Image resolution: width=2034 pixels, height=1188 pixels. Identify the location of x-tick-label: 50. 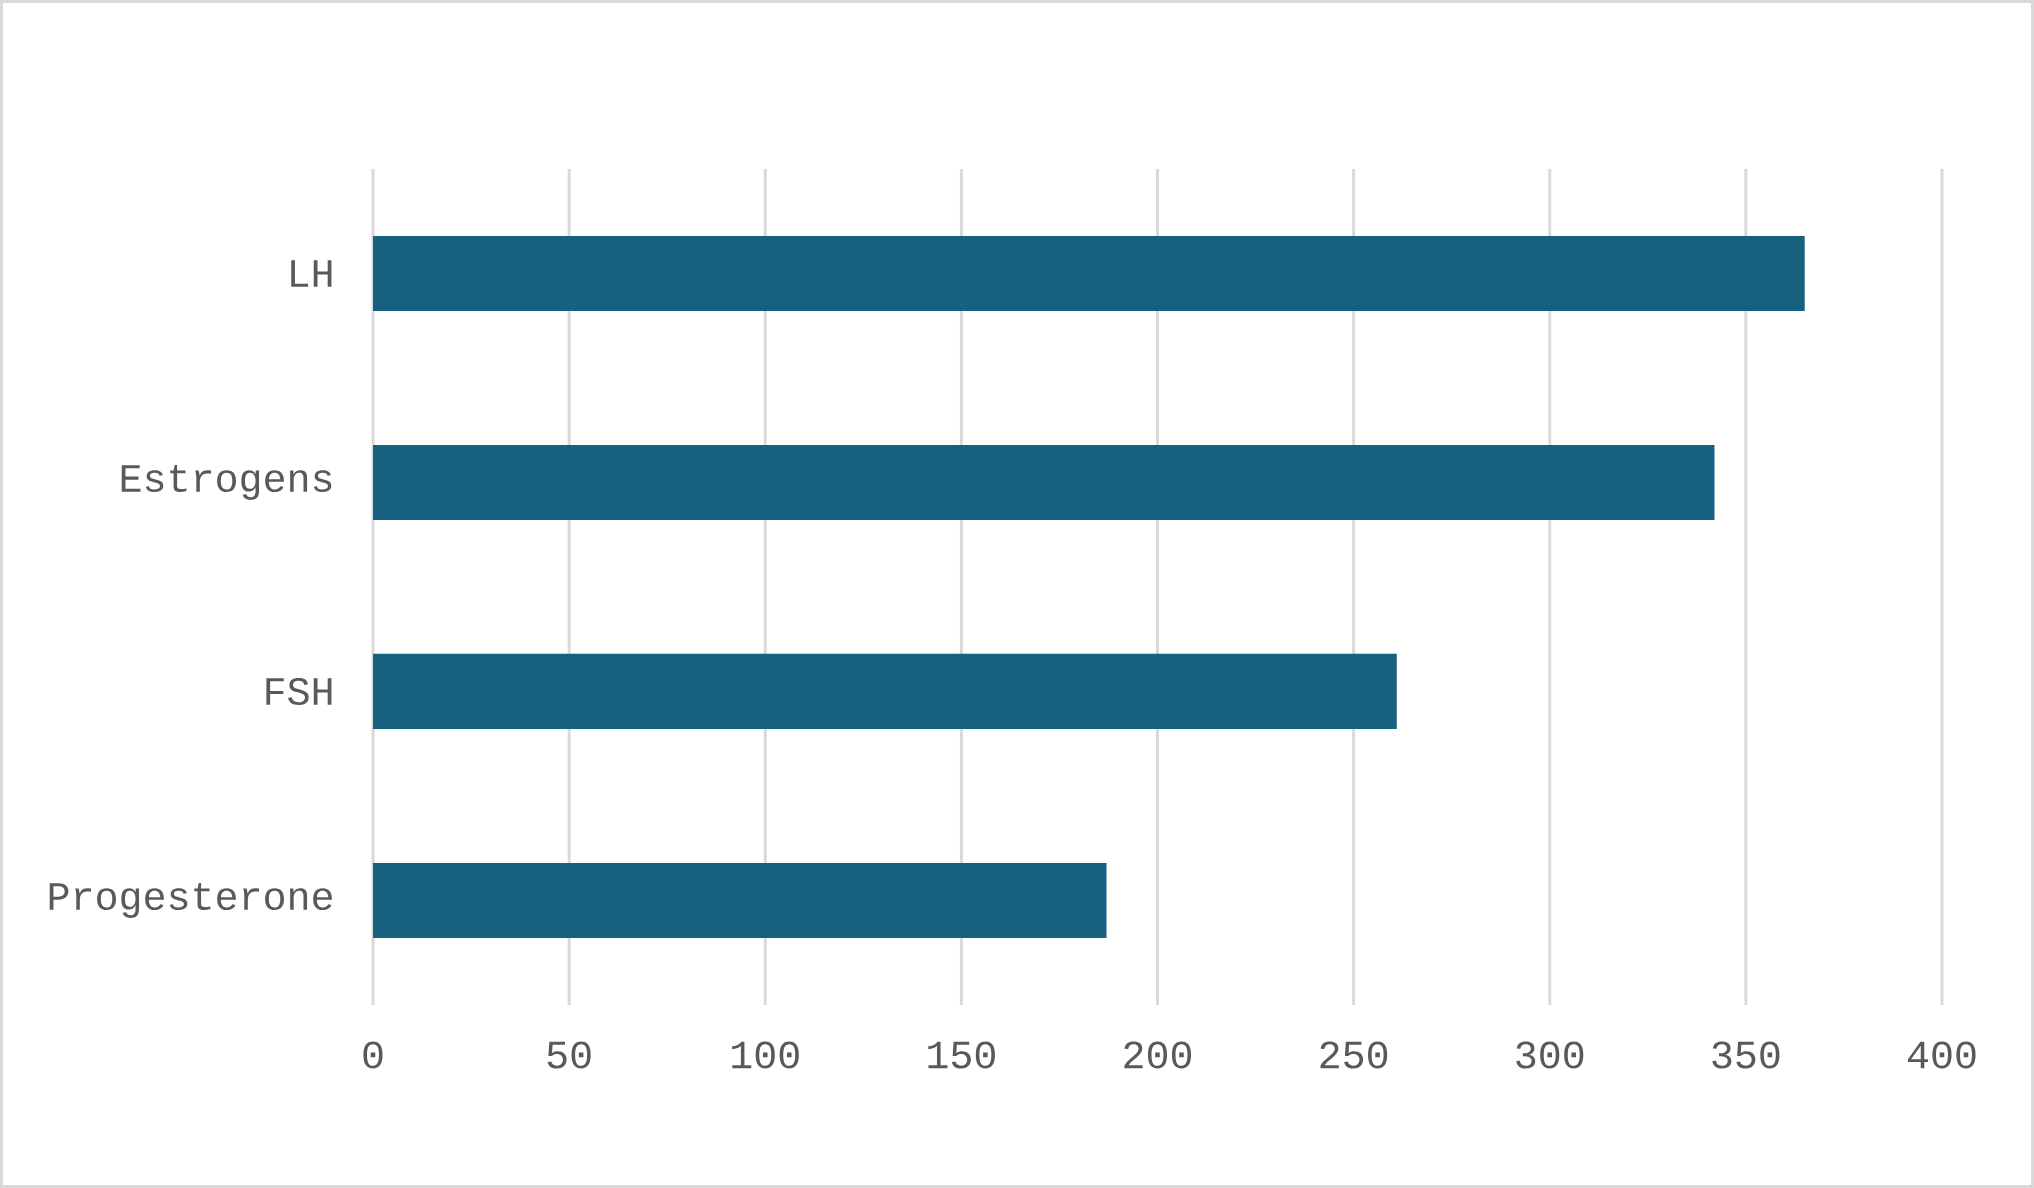
(569, 1055).